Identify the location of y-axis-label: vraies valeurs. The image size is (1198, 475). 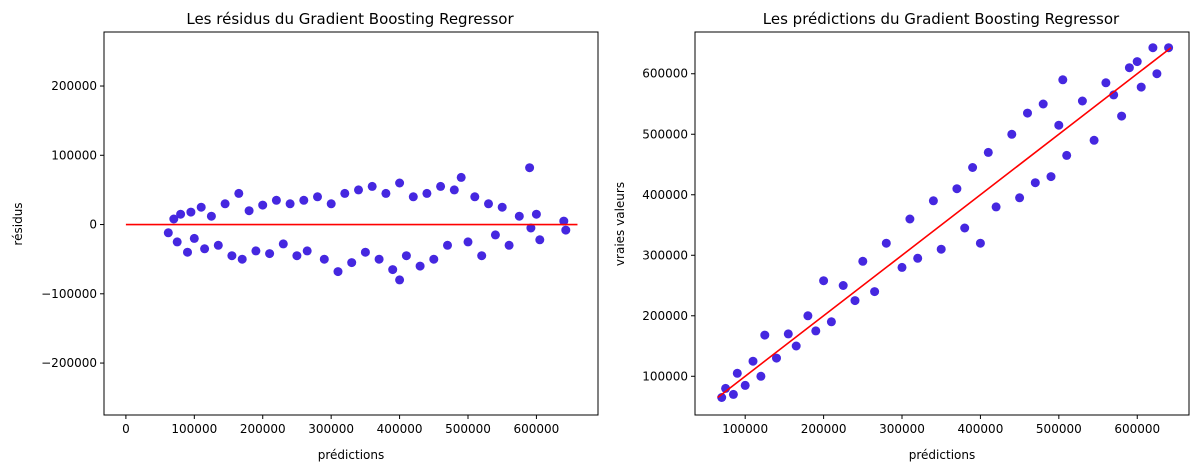
(620, 224).